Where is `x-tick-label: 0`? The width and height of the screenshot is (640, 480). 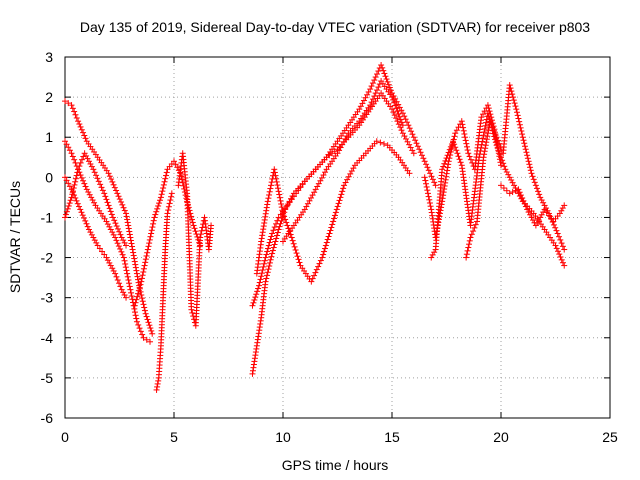
x-tick-label: 0 is located at coordinates (65, 437).